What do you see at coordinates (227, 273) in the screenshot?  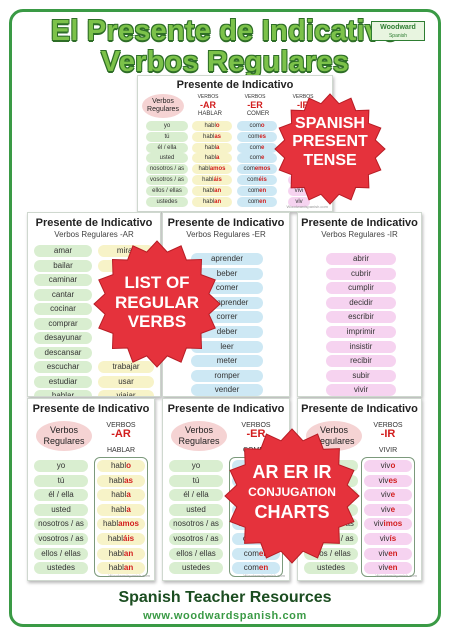 I see `verb-pill: beber` at bounding box center [227, 273].